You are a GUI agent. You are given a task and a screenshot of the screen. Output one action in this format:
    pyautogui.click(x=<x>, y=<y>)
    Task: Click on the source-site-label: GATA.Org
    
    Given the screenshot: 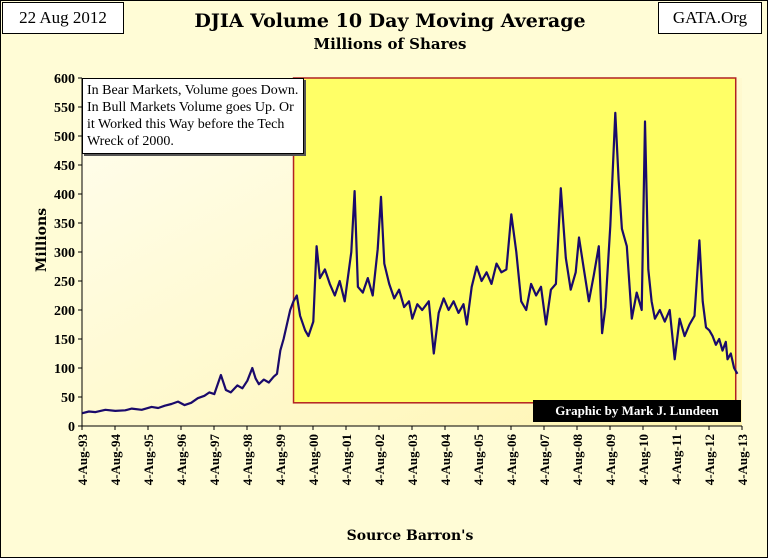 What is the action you would take?
    pyautogui.click(x=710, y=18)
    